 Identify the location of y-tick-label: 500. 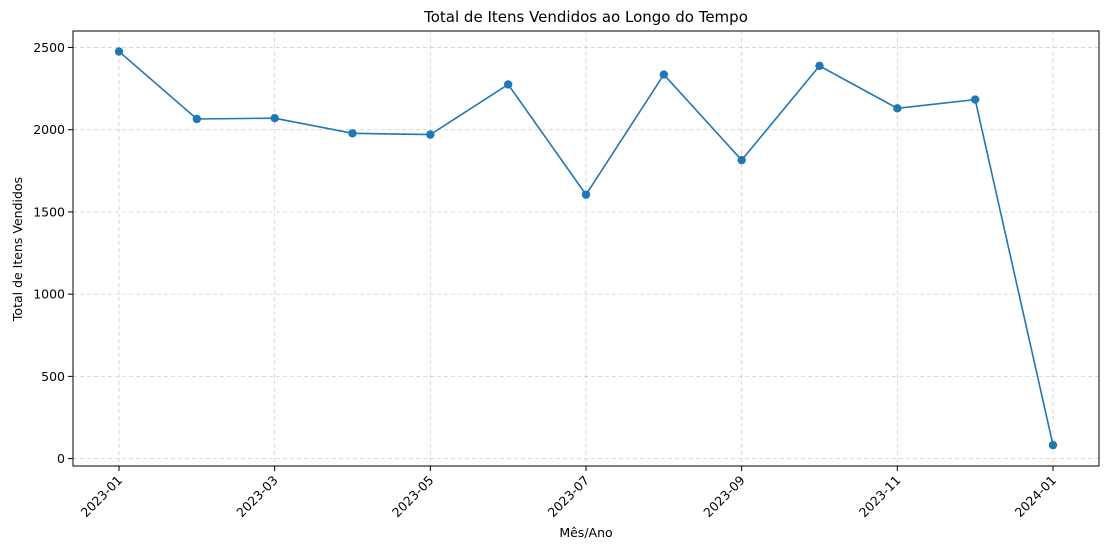
(53, 376).